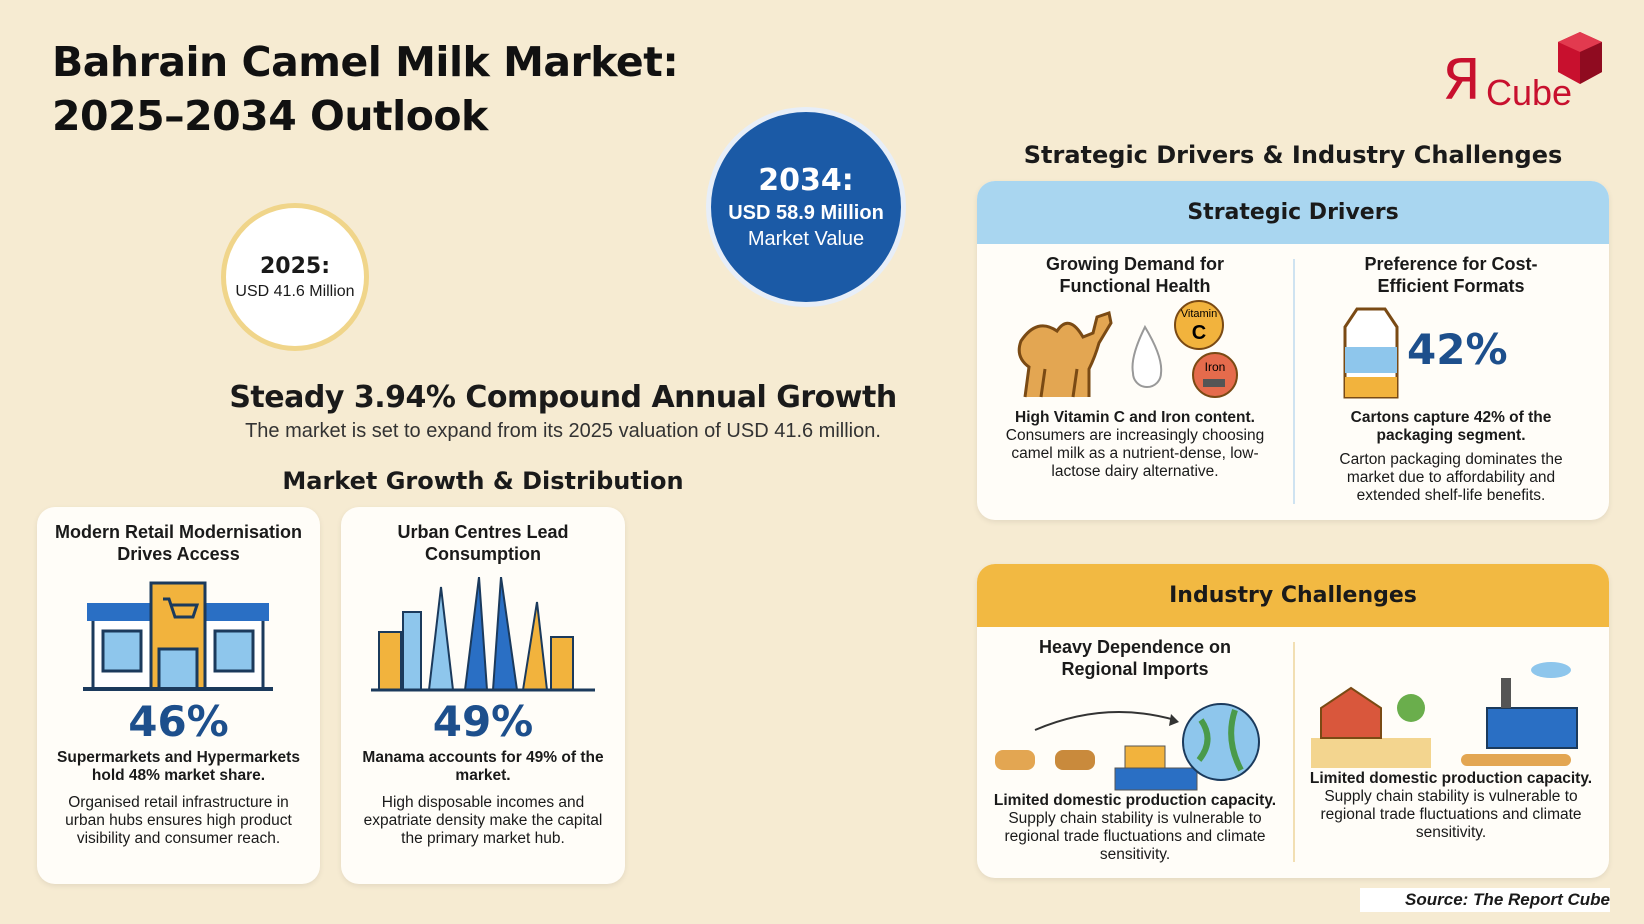 This screenshot has width=1644, height=924. What do you see at coordinates (1485, 900) in the screenshot?
I see `source: Source: The Report Cube` at bounding box center [1485, 900].